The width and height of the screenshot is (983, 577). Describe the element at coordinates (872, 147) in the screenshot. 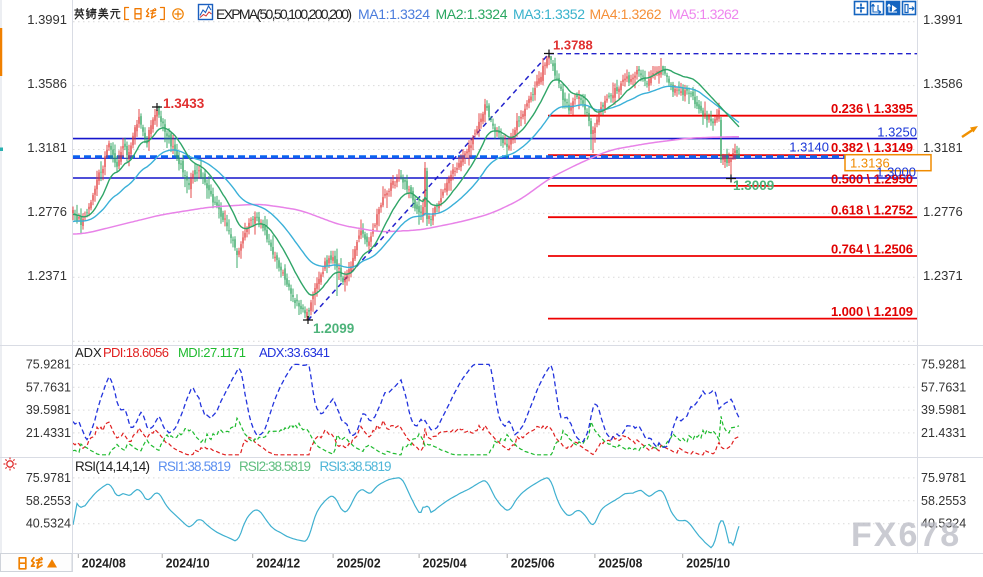

I see `svg-text: 0.382 \ 1.3149` at that location.